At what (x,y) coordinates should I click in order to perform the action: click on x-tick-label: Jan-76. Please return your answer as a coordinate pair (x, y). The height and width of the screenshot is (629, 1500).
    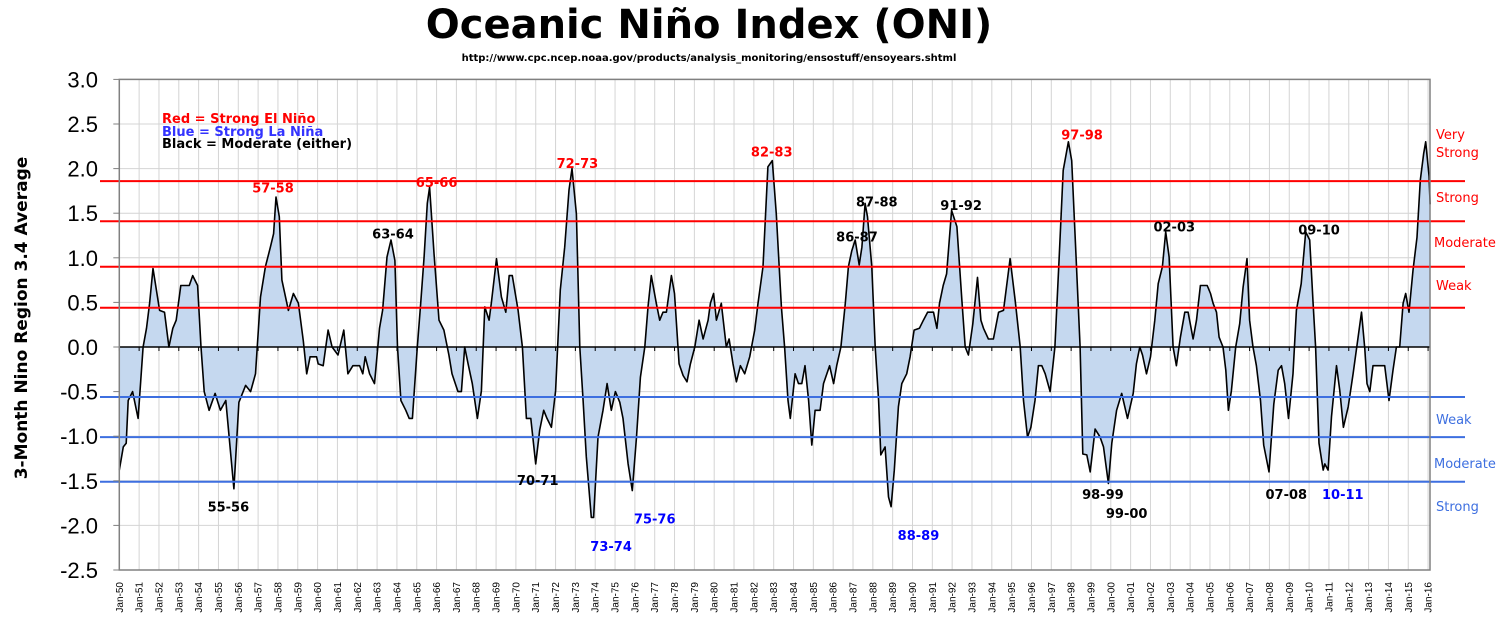
    Looking at the image, I should click on (635, 597).